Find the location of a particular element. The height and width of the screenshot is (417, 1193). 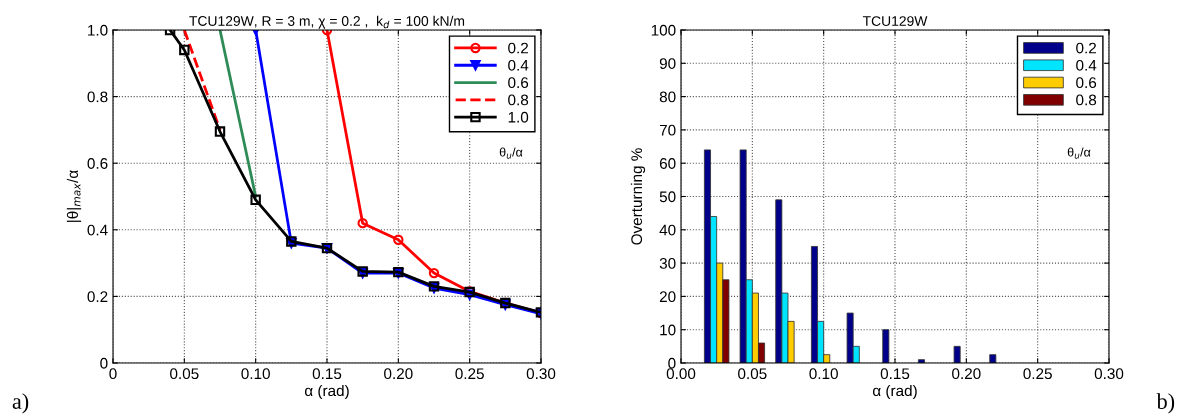

y-tick-label: 80 is located at coordinates (667, 97).